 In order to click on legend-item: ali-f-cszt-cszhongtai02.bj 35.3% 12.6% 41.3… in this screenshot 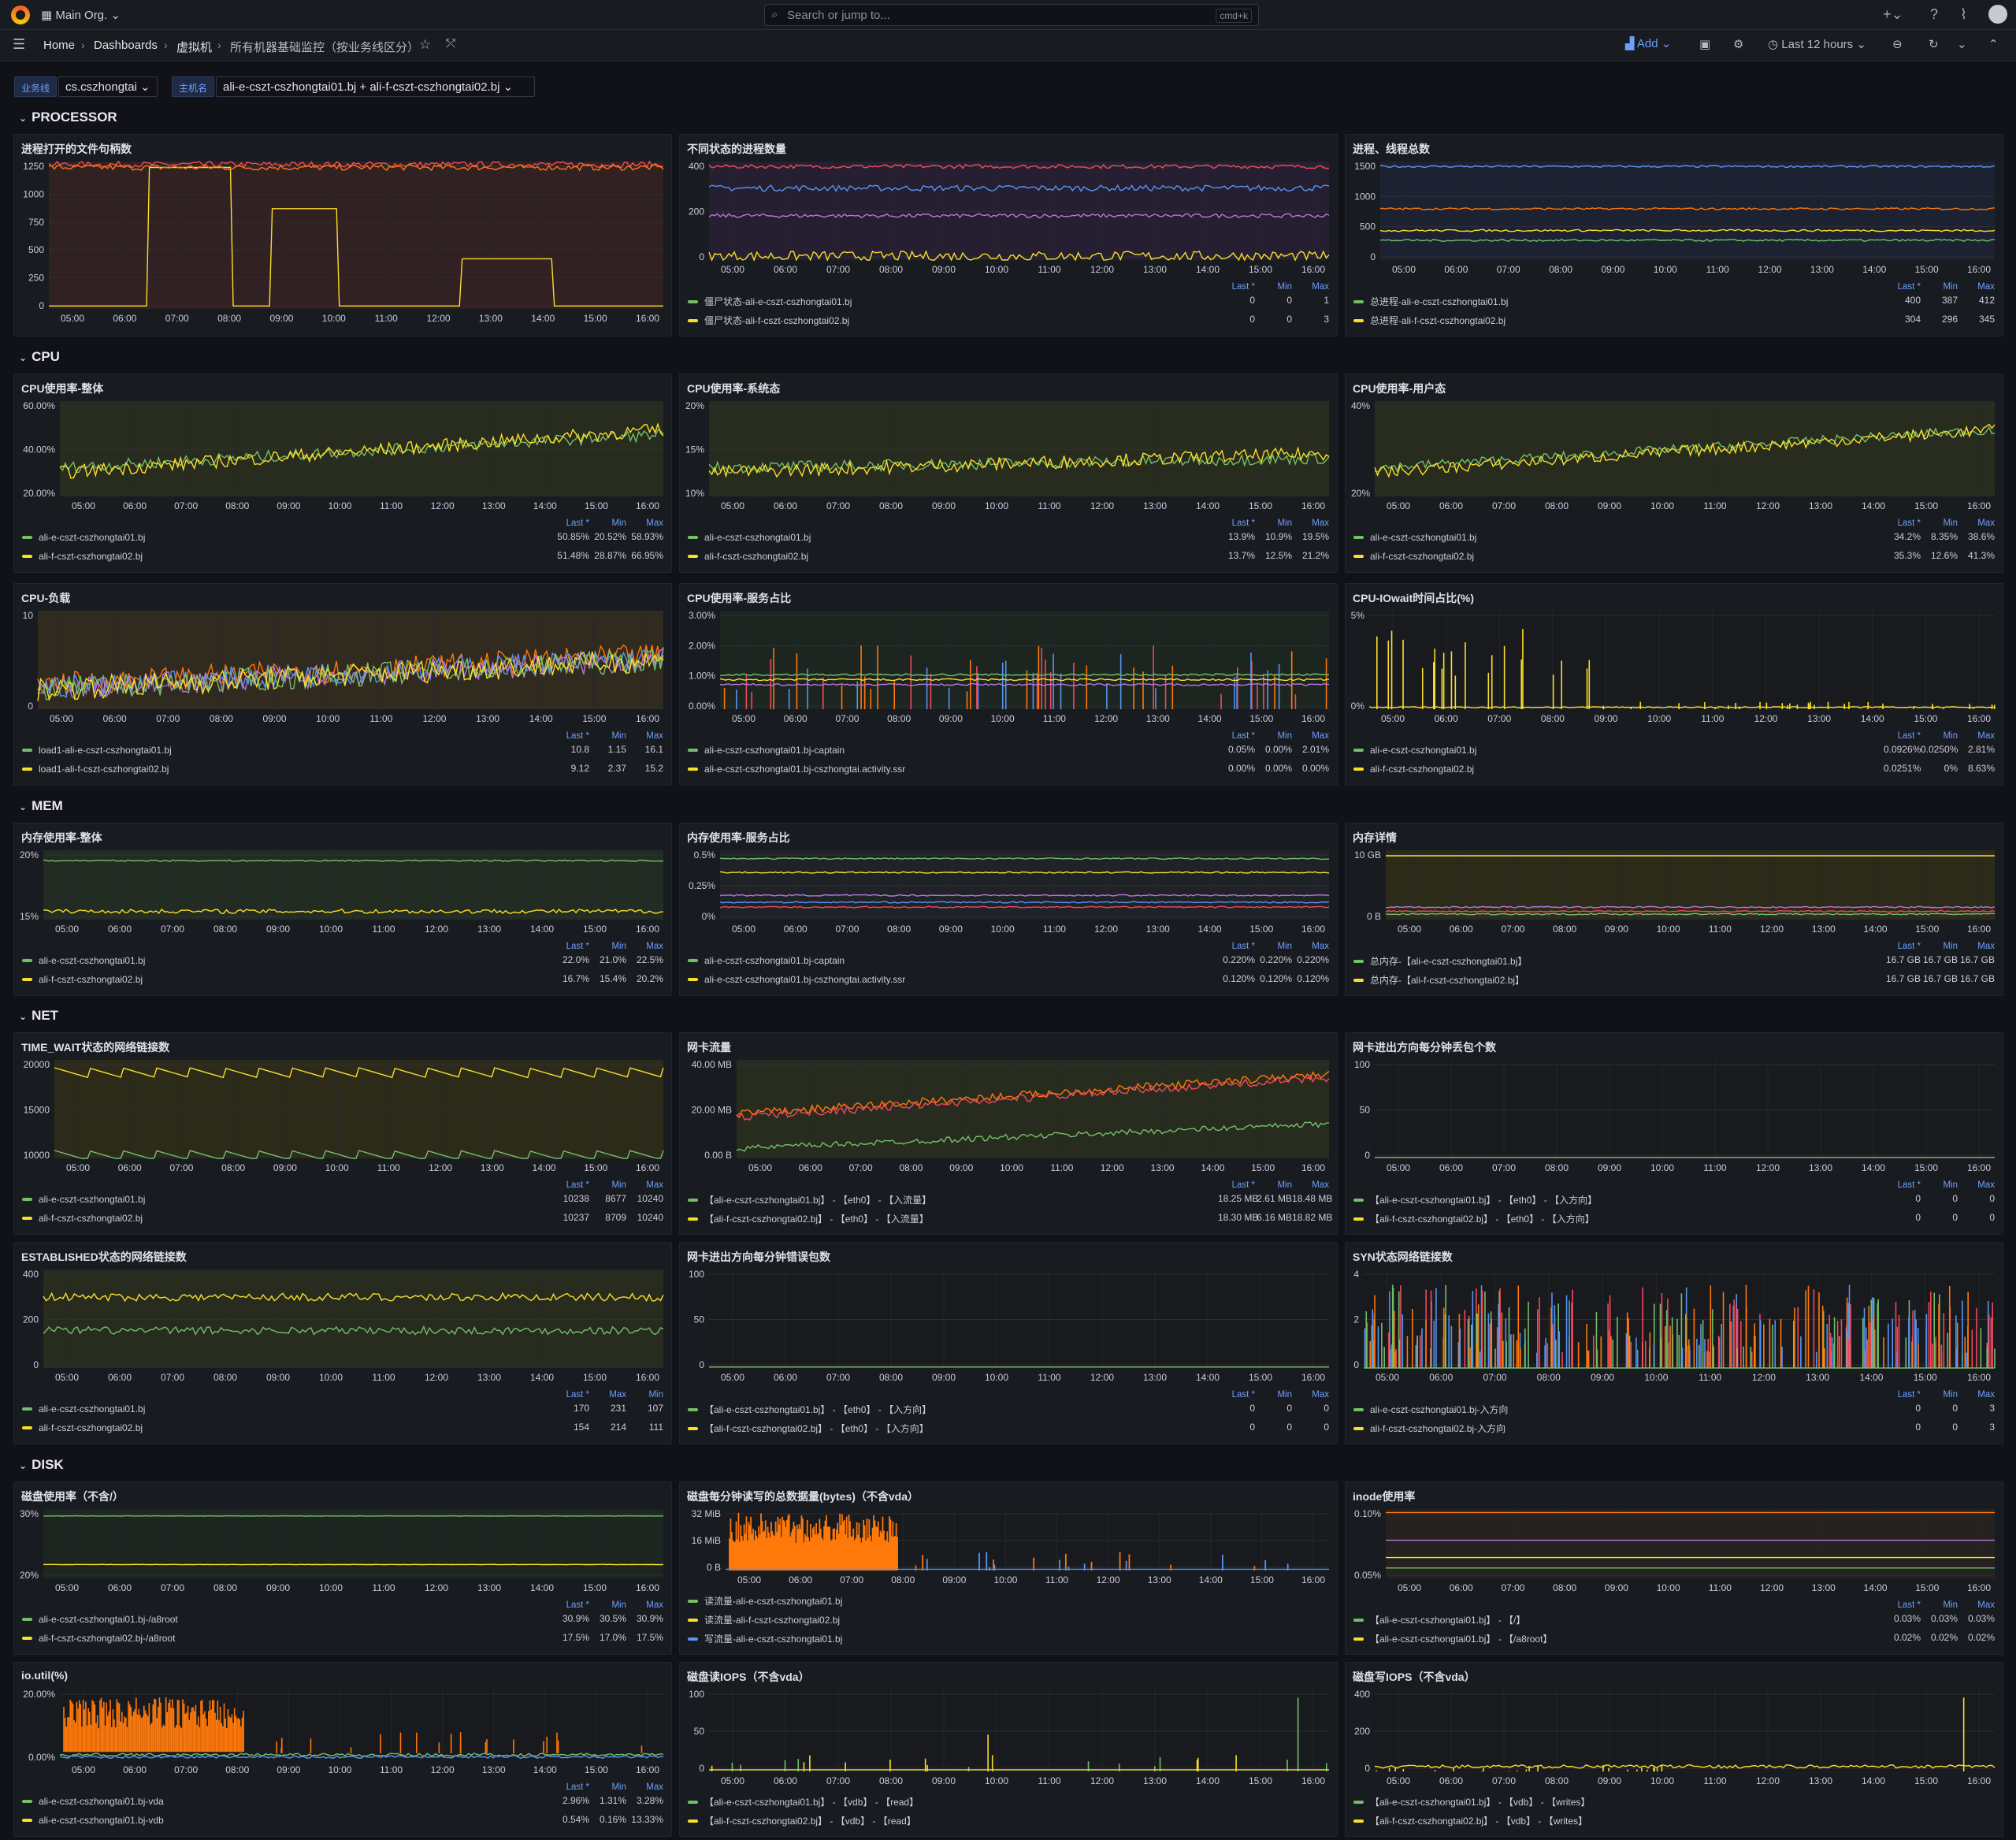, I will do `click(1674, 557)`.